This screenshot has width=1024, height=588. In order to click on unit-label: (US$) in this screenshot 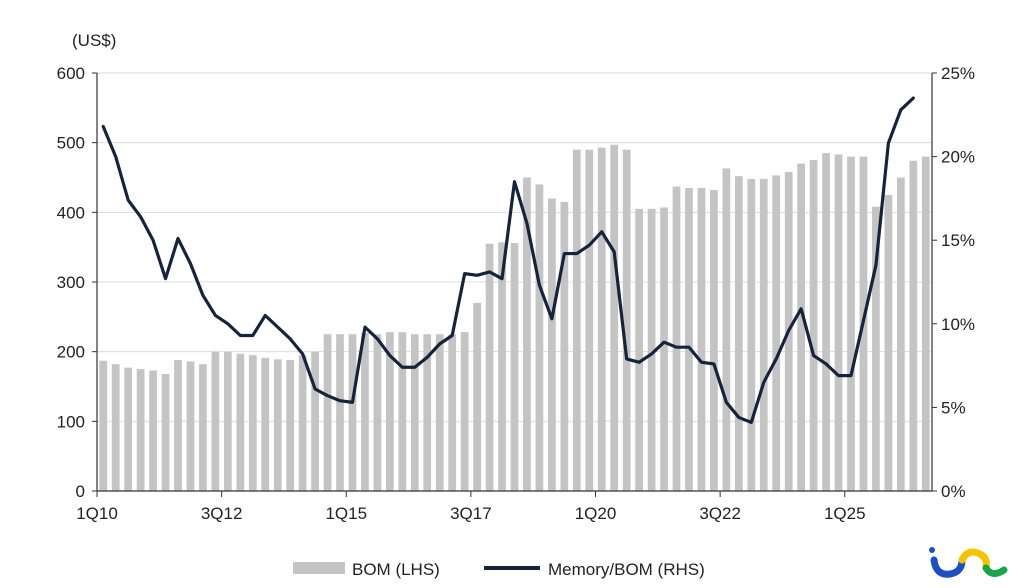, I will do `click(94, 40)`.